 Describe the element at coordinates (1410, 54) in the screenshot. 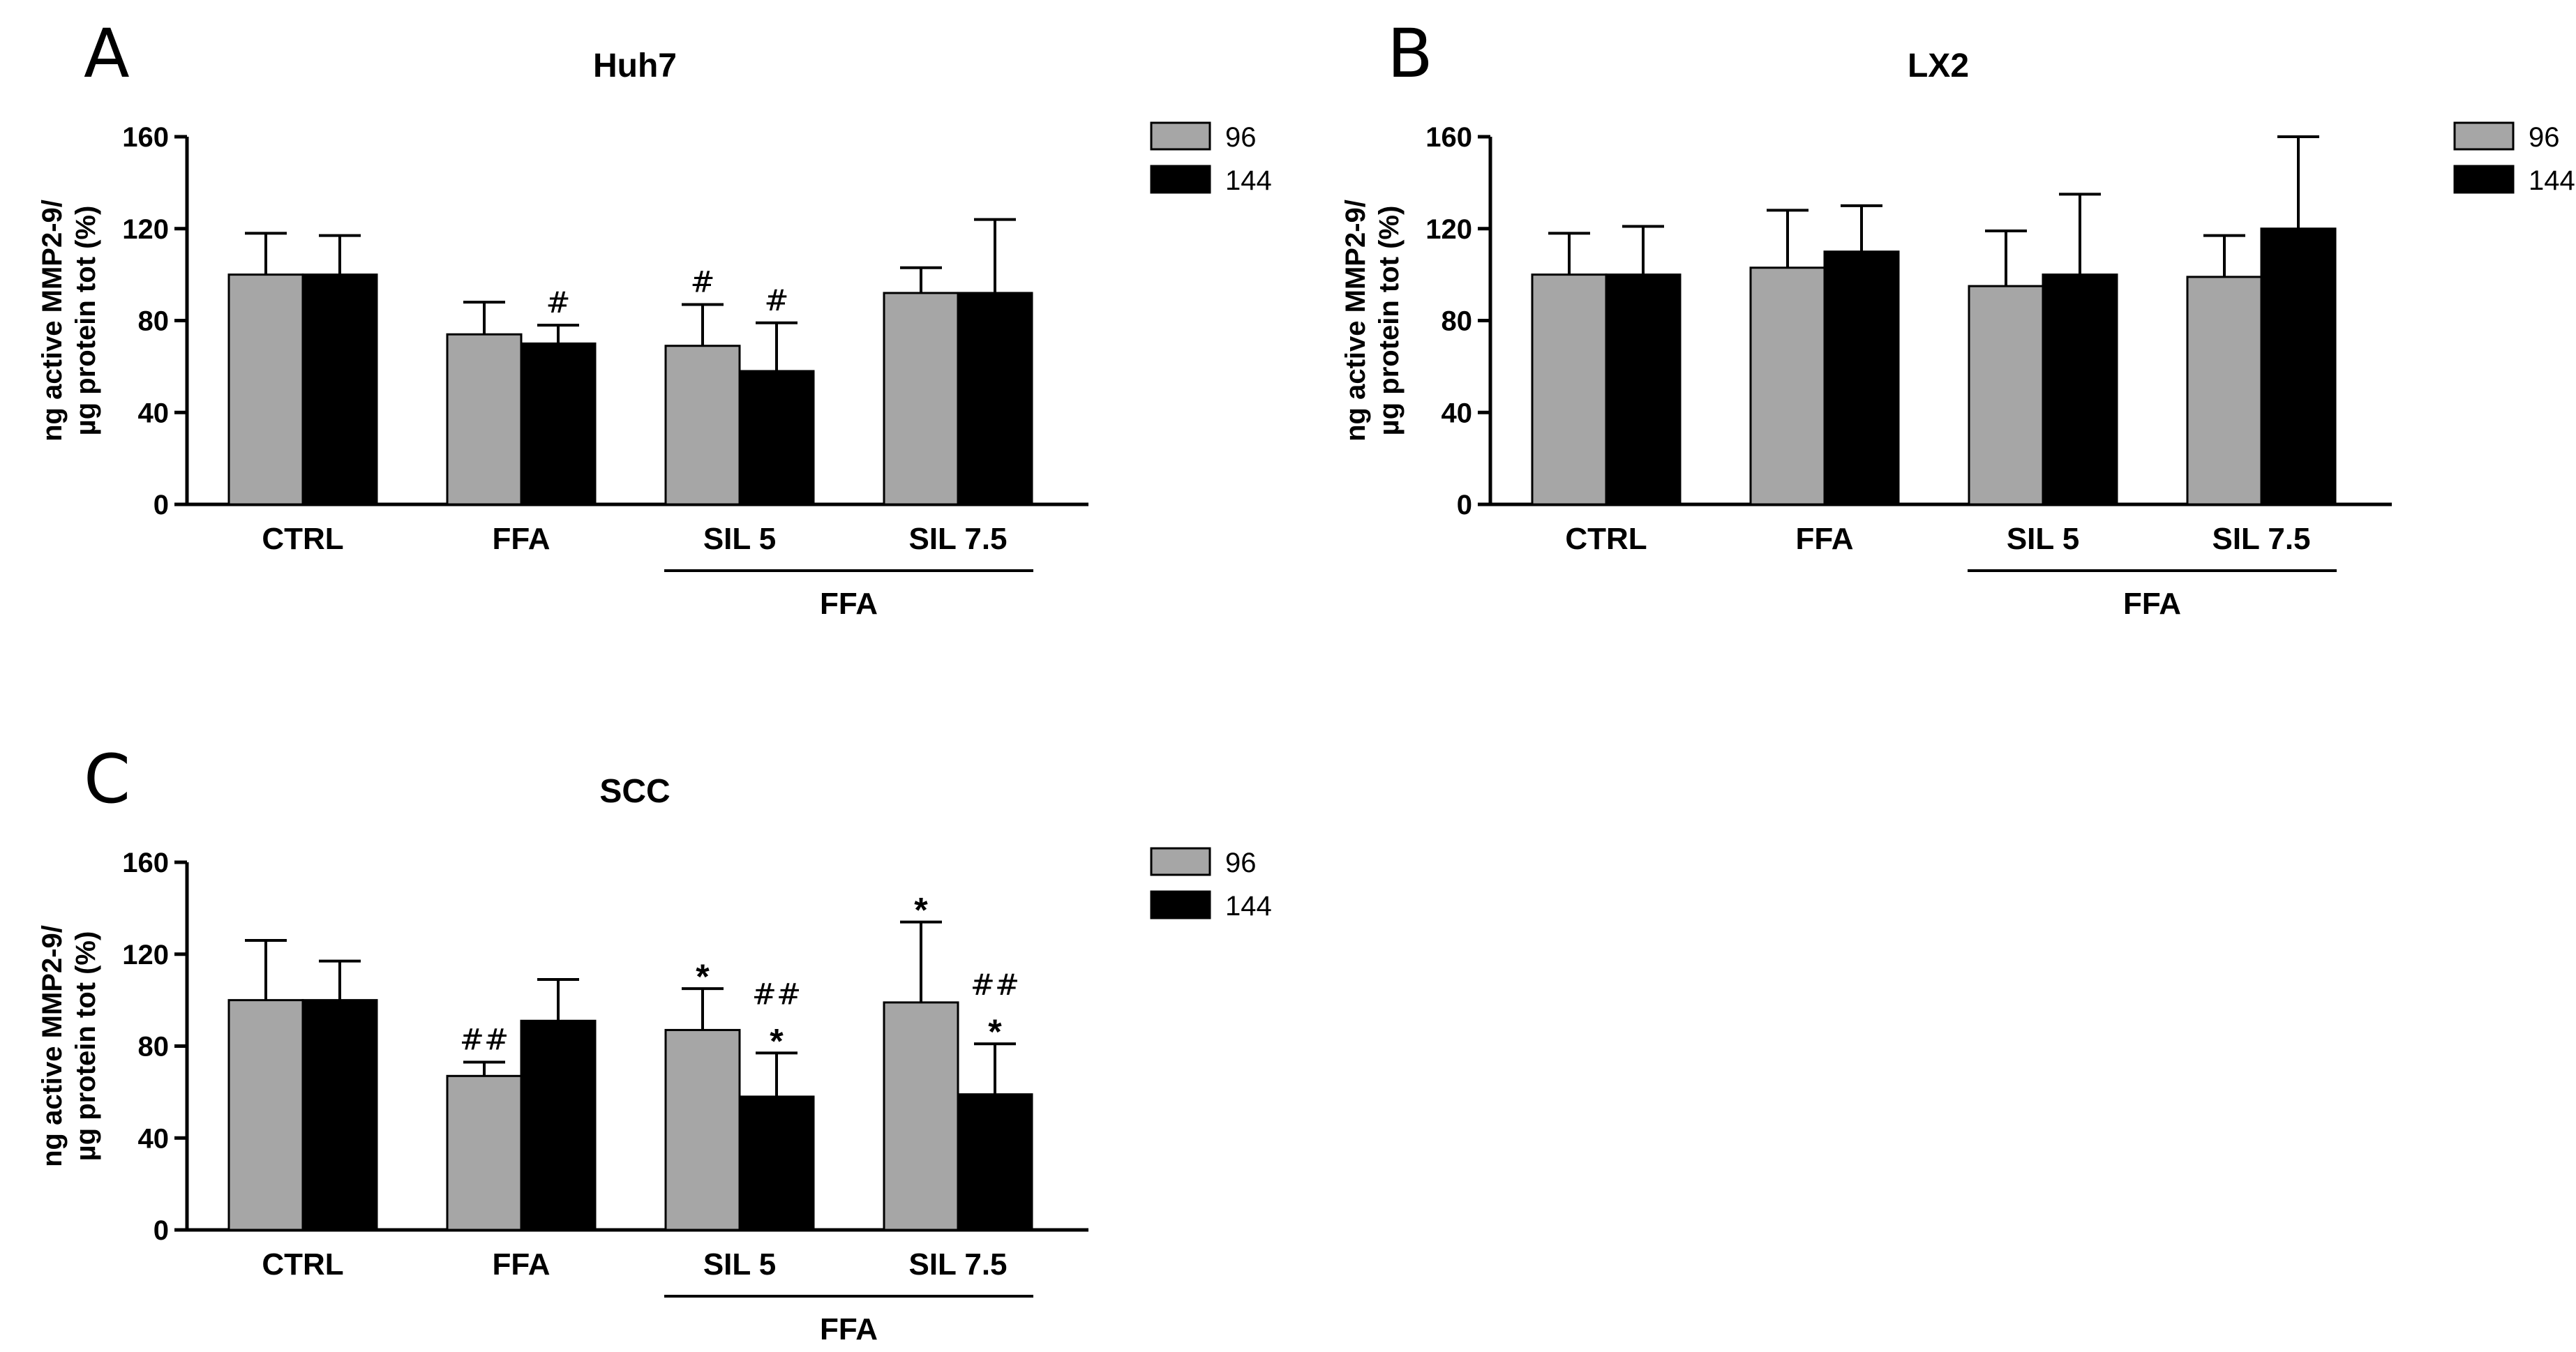

I see `panel-letter: B` at that location.